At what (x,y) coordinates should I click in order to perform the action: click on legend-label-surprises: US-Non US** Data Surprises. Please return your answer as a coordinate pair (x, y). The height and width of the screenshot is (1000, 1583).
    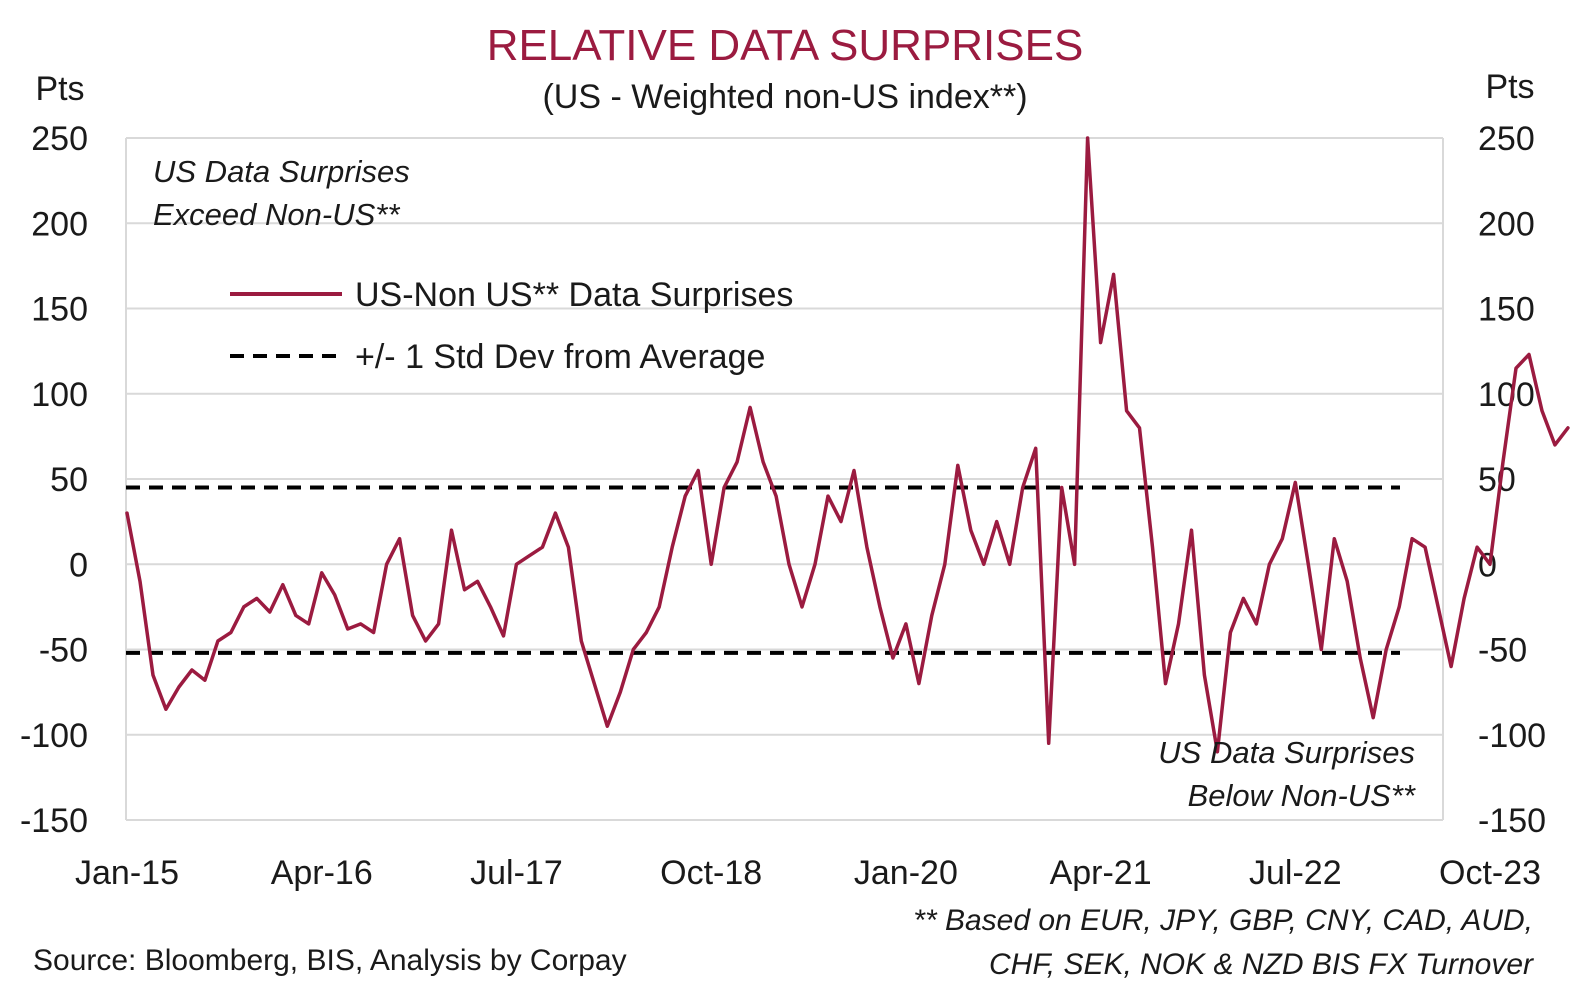
    Looking at the image, I should click on (574, 295).